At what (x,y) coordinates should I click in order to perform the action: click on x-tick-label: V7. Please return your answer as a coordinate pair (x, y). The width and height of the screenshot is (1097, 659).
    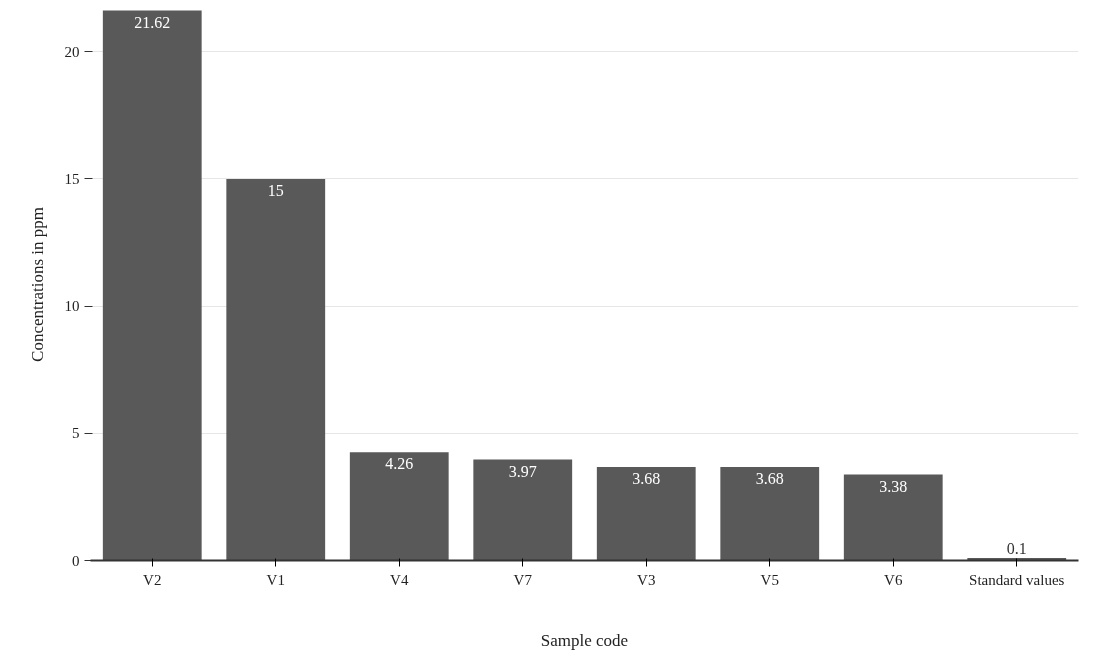
    Looking at the image, I should click on (523, 579).